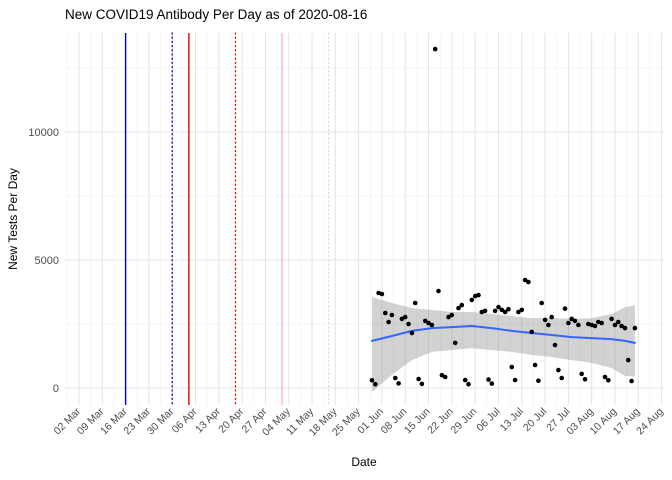 The image size is (672, 480). I want to click on y-tick-label: 0, so click(56, 389).